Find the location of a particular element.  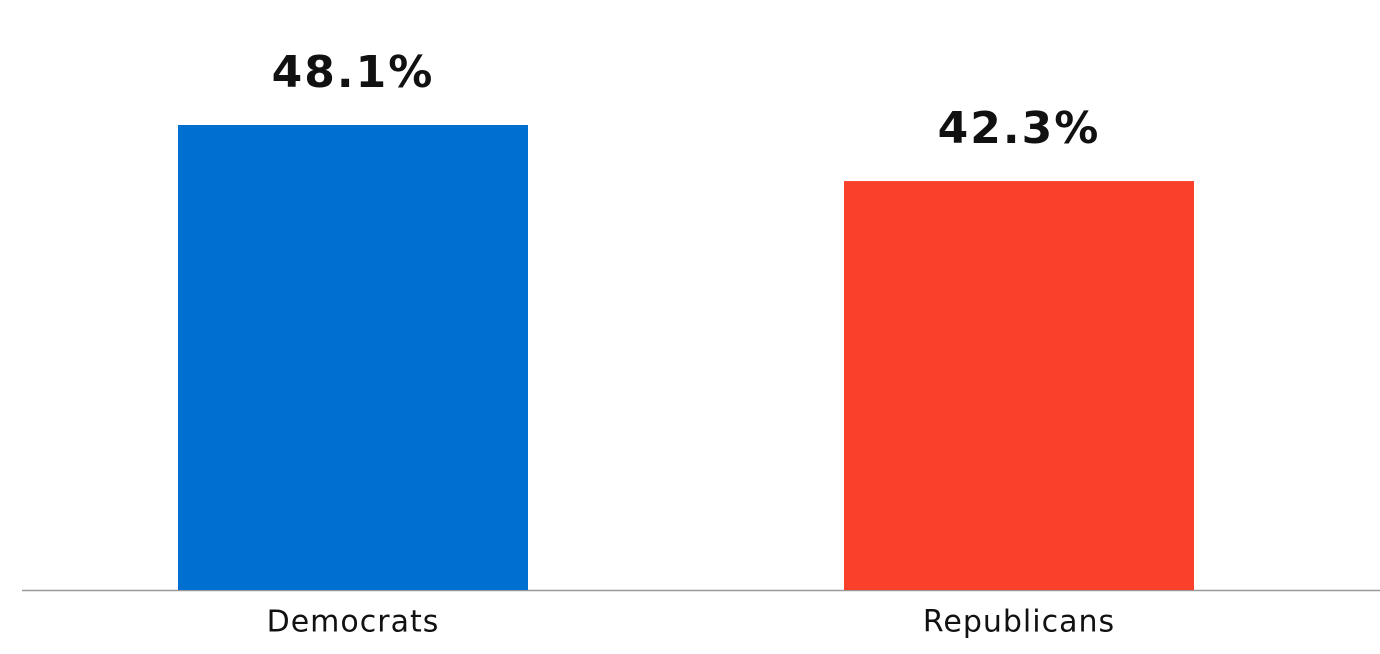

value-label: 42.3% is located at coordinates (1019, 128).